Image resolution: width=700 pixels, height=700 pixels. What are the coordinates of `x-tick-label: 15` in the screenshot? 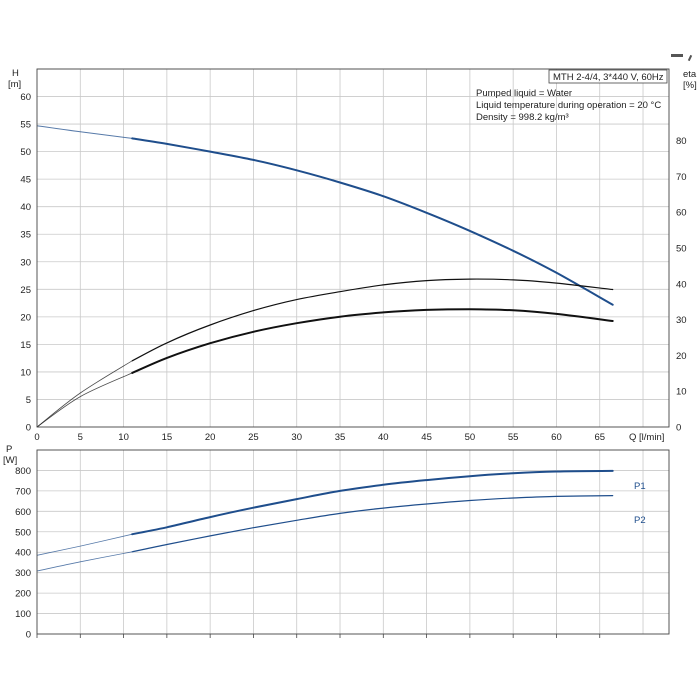 It's located at (167, 437).